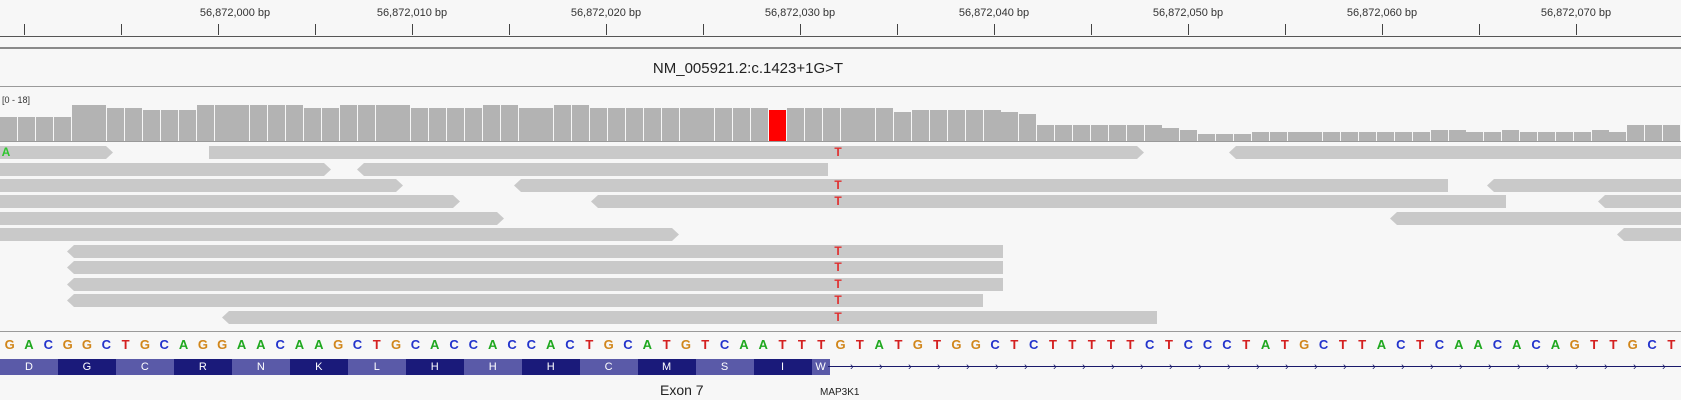  Describe the element at coordinates (840, 392) in the screenshot. I see `gene-label: MAP3K1` at that location.